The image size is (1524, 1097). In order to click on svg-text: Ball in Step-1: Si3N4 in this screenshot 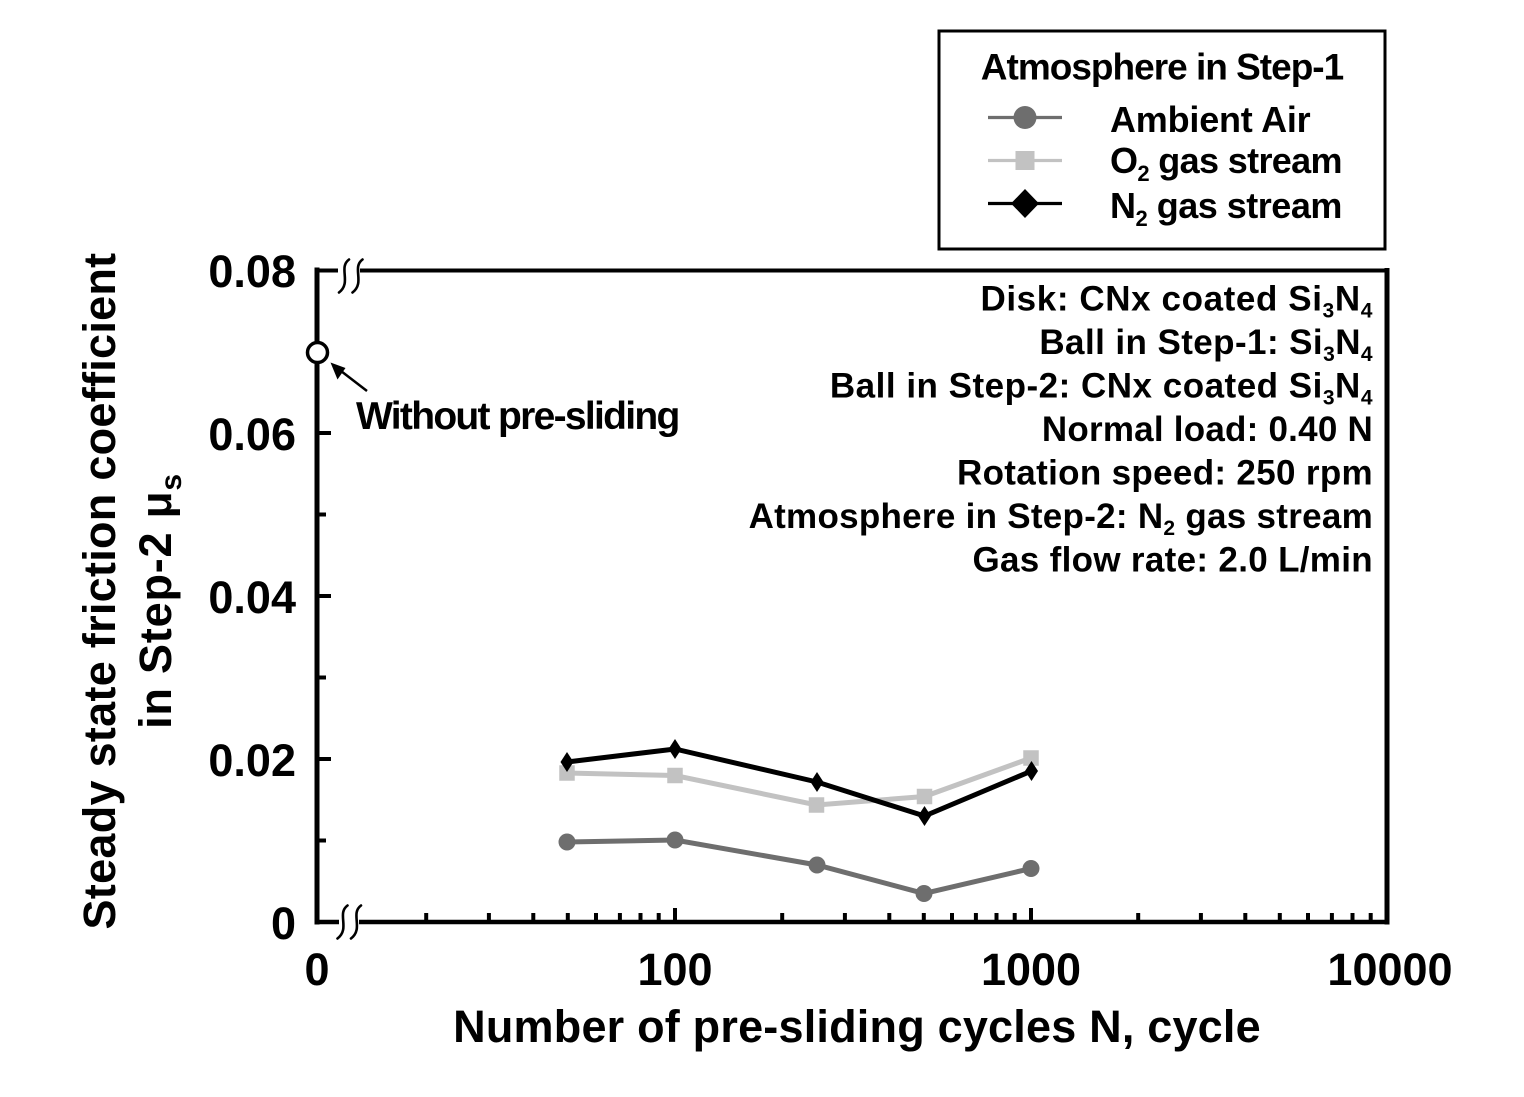, I will do `click(1206, 344)`.